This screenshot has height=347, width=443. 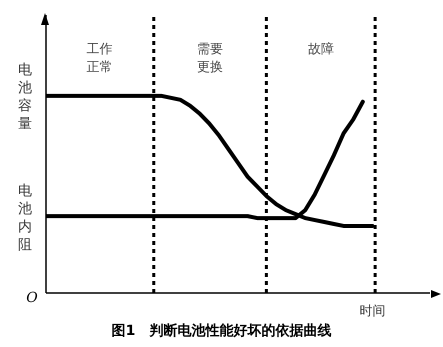 What do you see at coordinates (32, 298) in the screenshot?
I see `text: O` at bounding box center [32, 298].